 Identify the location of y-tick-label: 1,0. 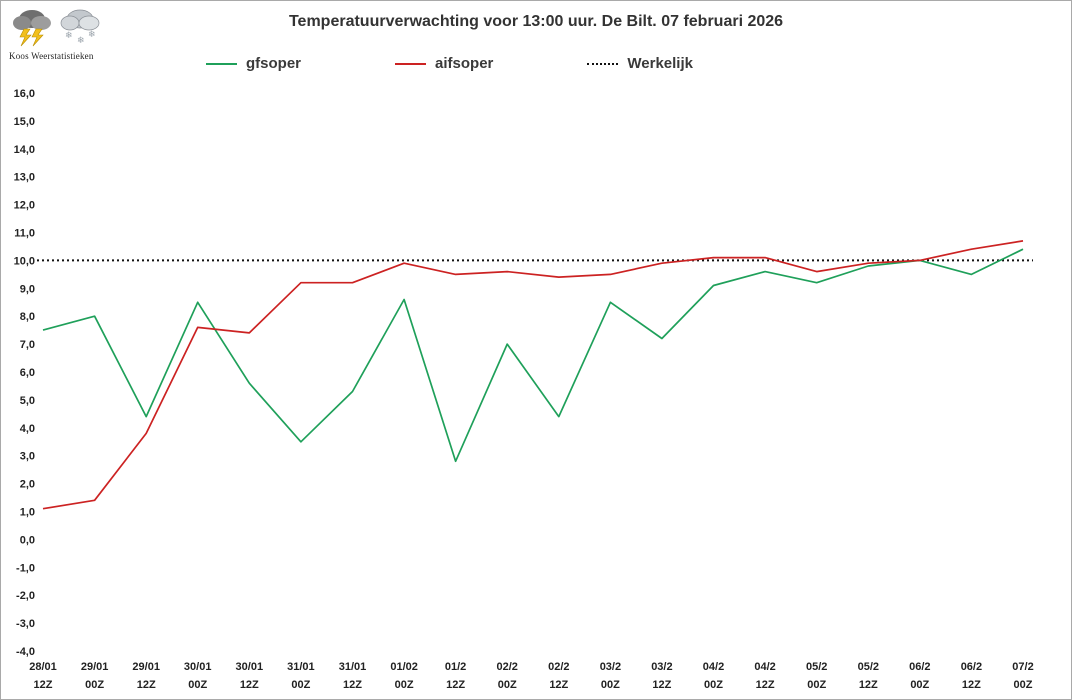
(27, 513).